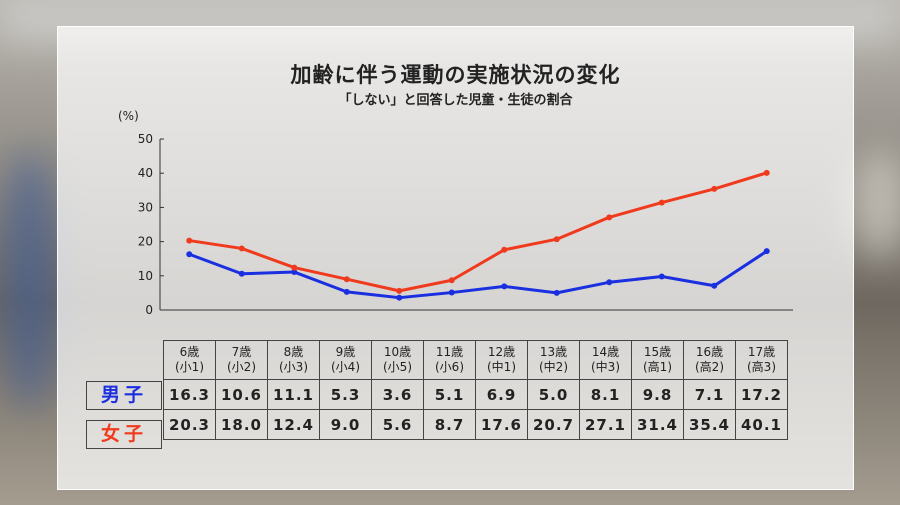 Image resolution: width=900 pixels, height=505 pixels. I want to click on category-age: 16歳, so click(709, 352).